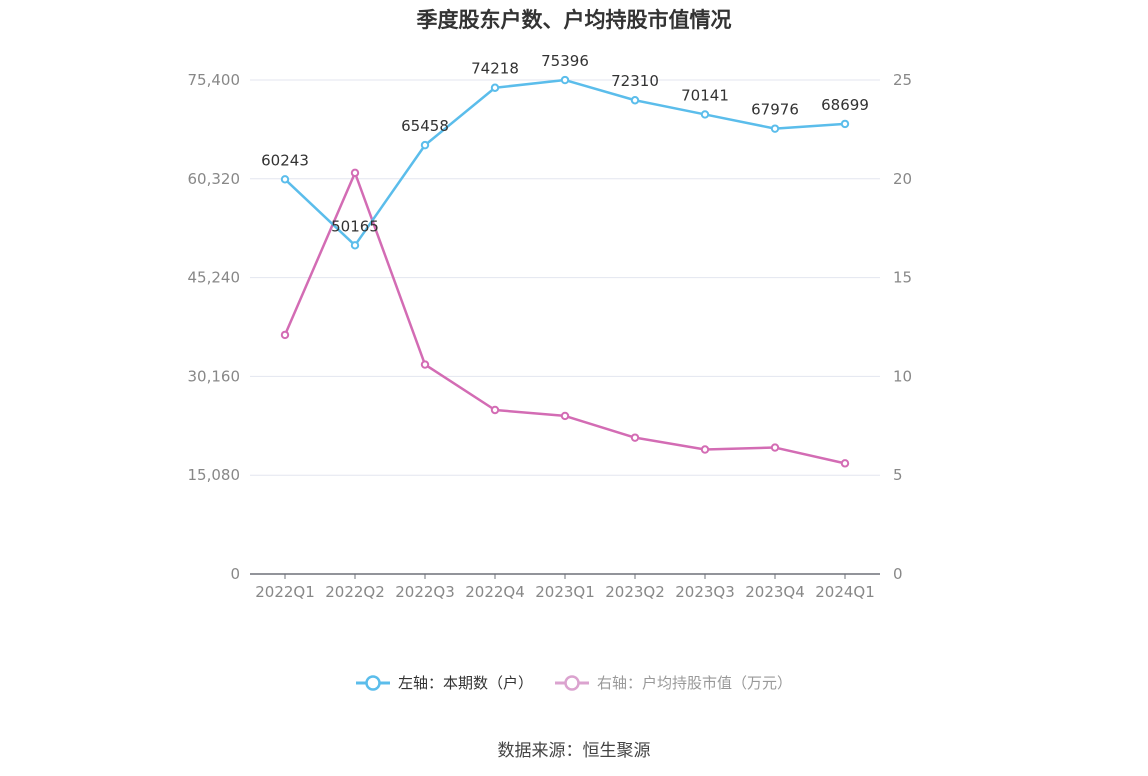  What do you see at coordinates (355, 592) in the screenshot?
I see `x-tick-label: 2022Q2` at bounding box center [355, 592].